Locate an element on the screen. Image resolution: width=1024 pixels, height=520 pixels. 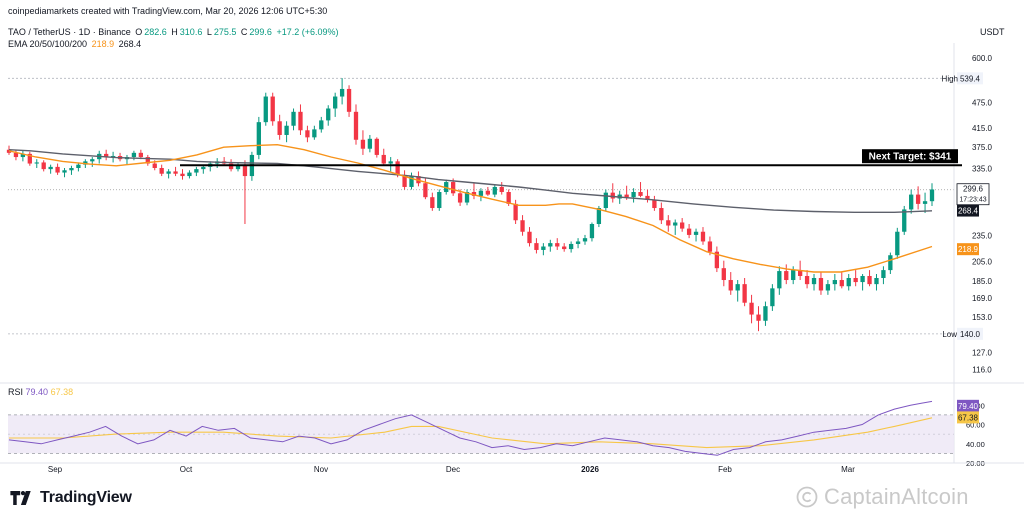
low-marker-value-bg is located at coordinates (970, 333).